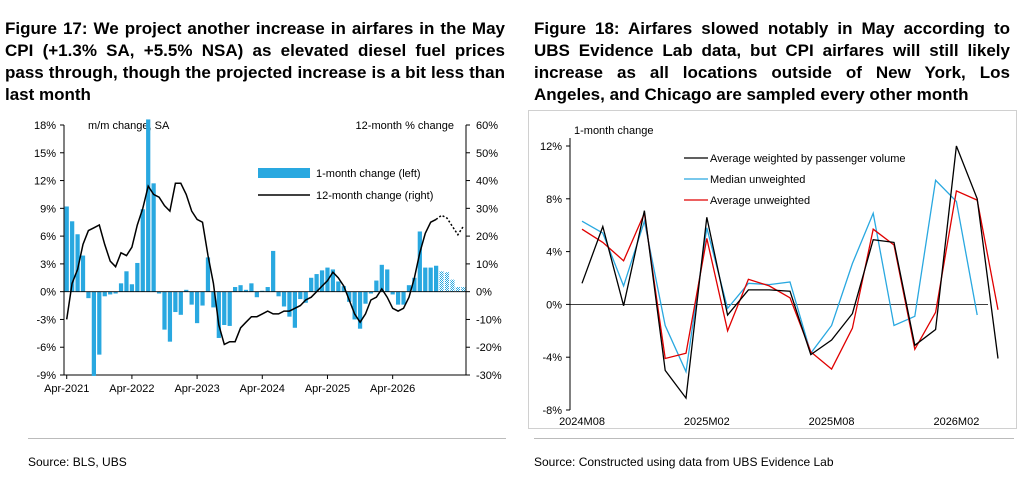  I want to click on right-tick-label: 60%, so click(487, 126).